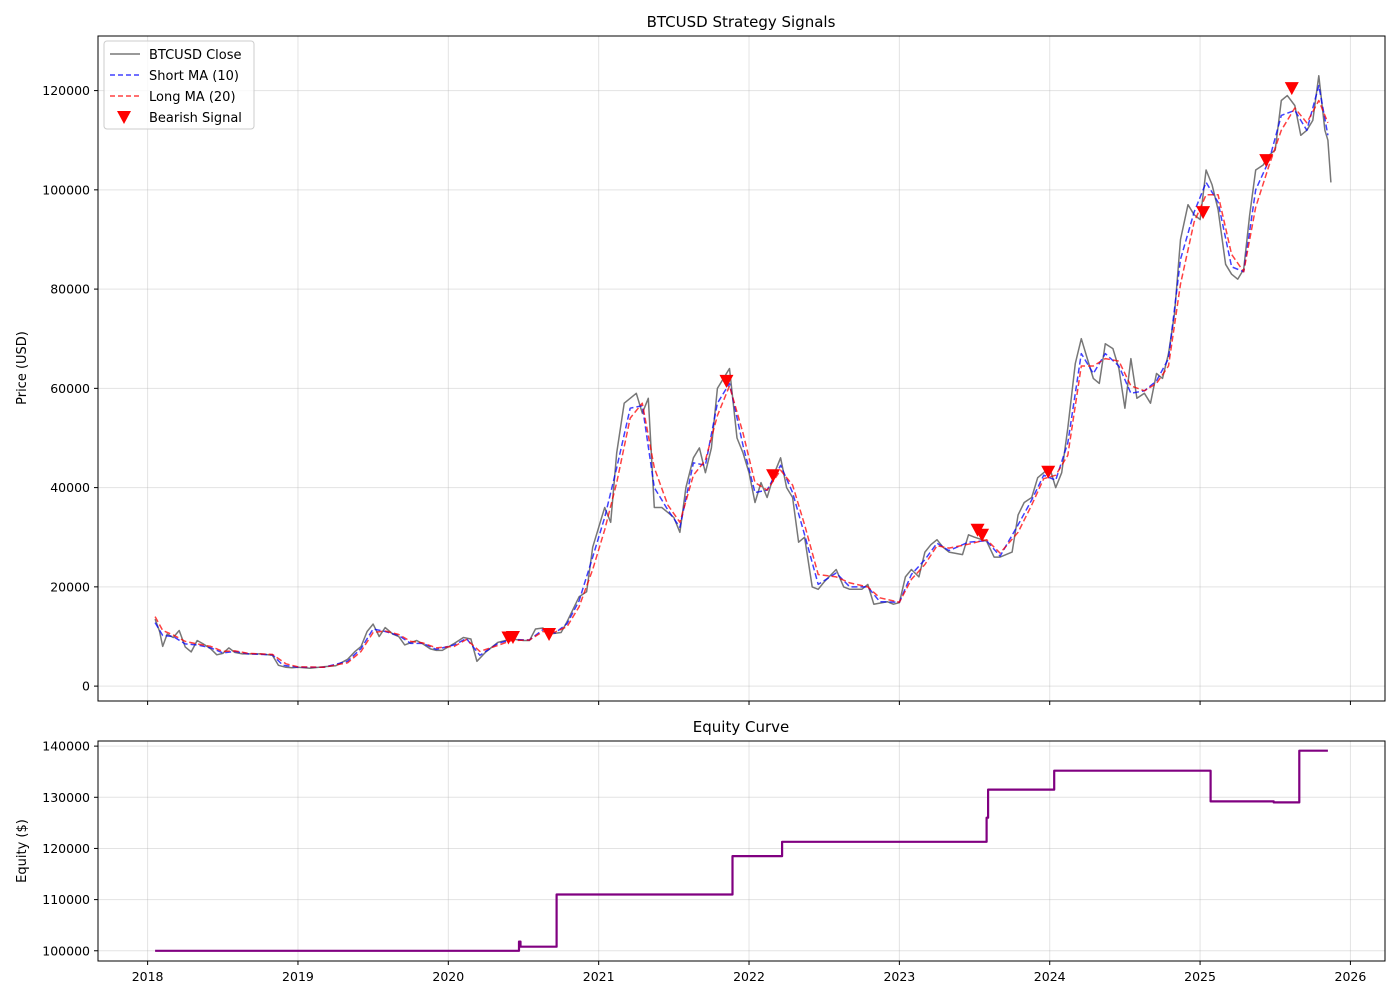 The height and width of the screenshot is (1000, 1400). What do you see at coordinates (448, 976) in the screenshot?
I see `x-tick-label: 2020` at bounding box center [448, 976].